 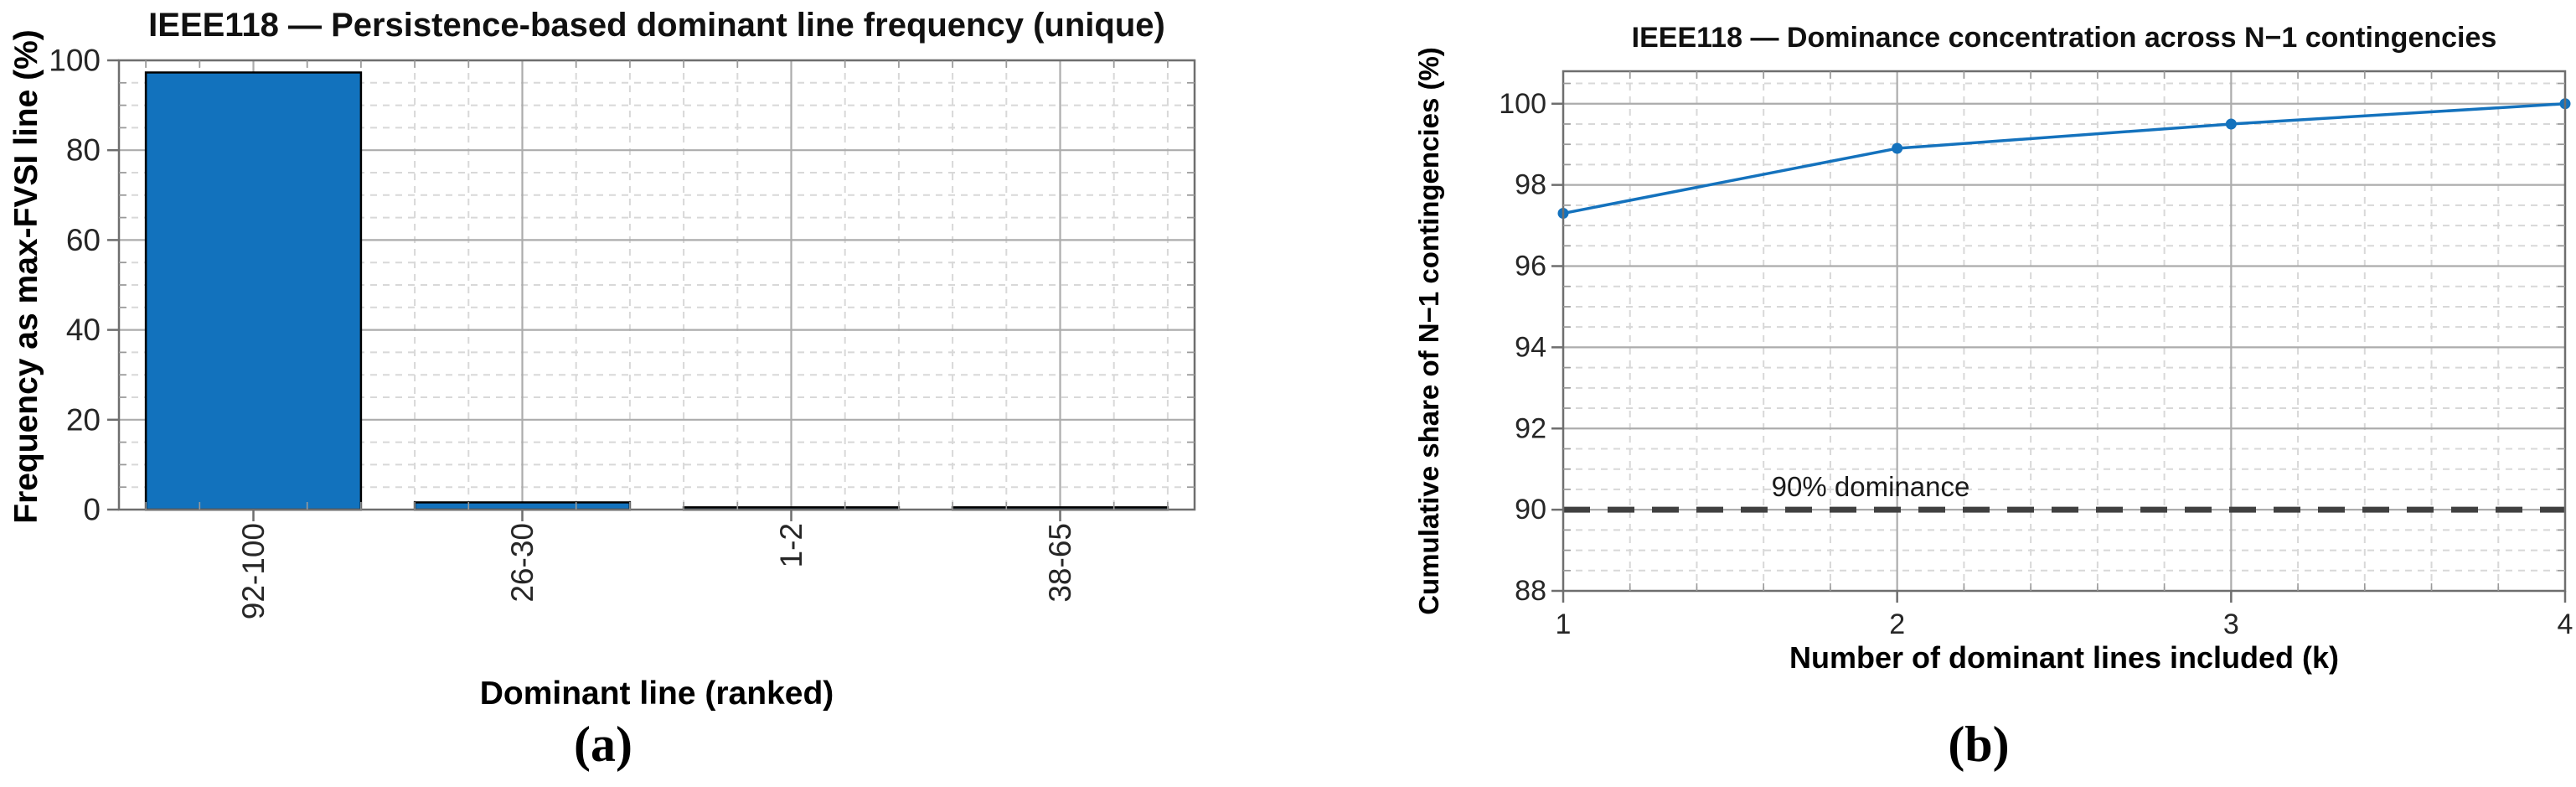 I want to click on panel-a-caption: (a), so click(x=603, y=745).